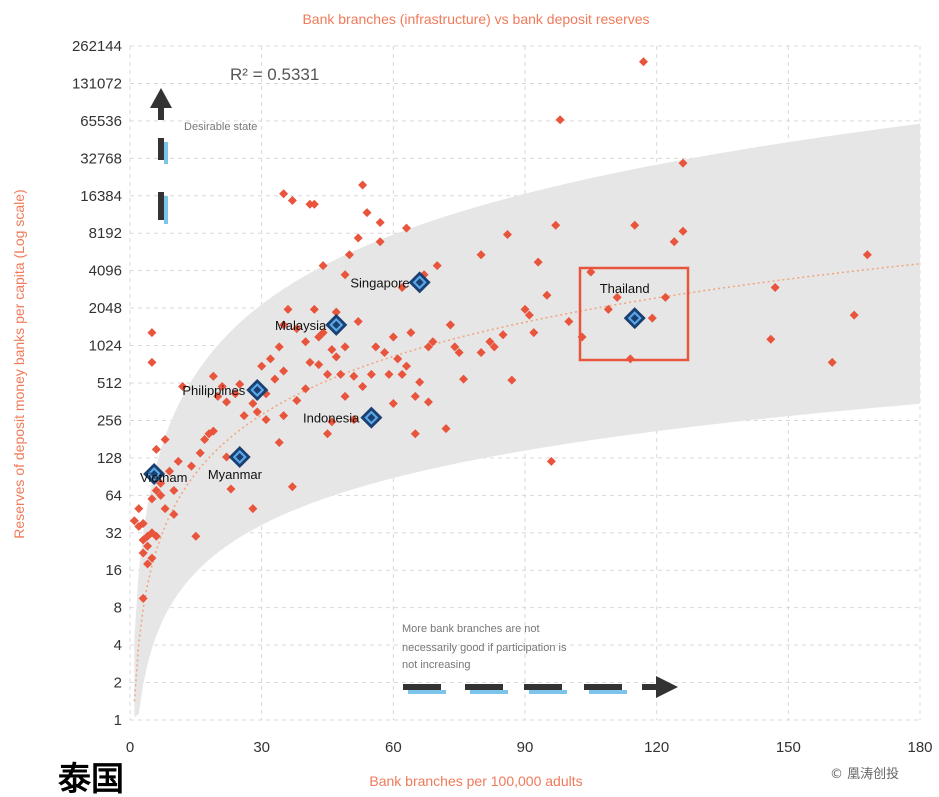 The width and height of the screenshot is (939, 797). Describe the element at coordinates (118, 608) in the screenshot. I see `y-tick-label: 8` at that location.